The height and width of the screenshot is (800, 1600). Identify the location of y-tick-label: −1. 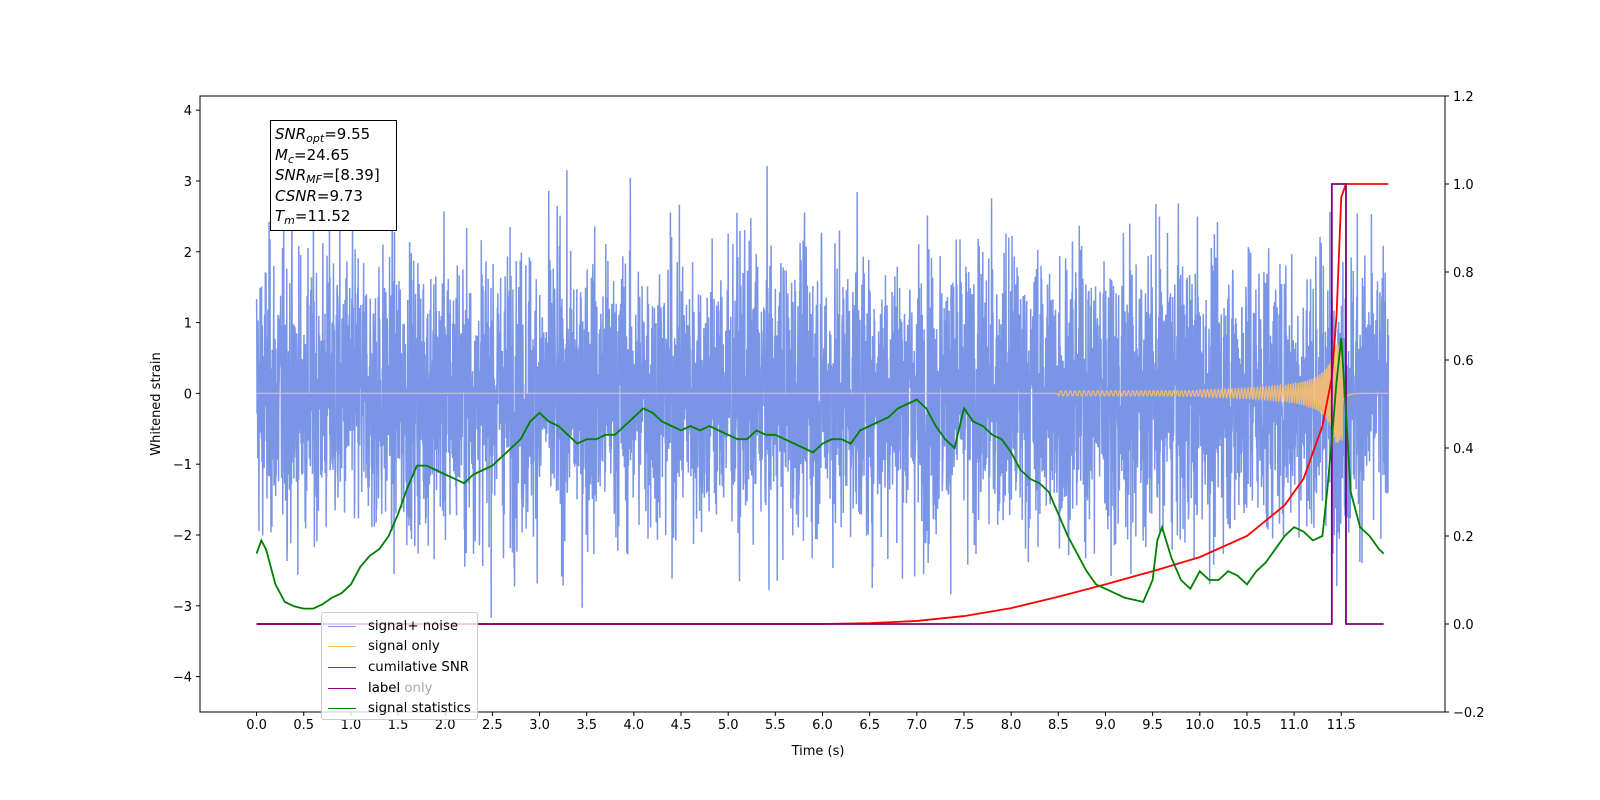
(182, 465).